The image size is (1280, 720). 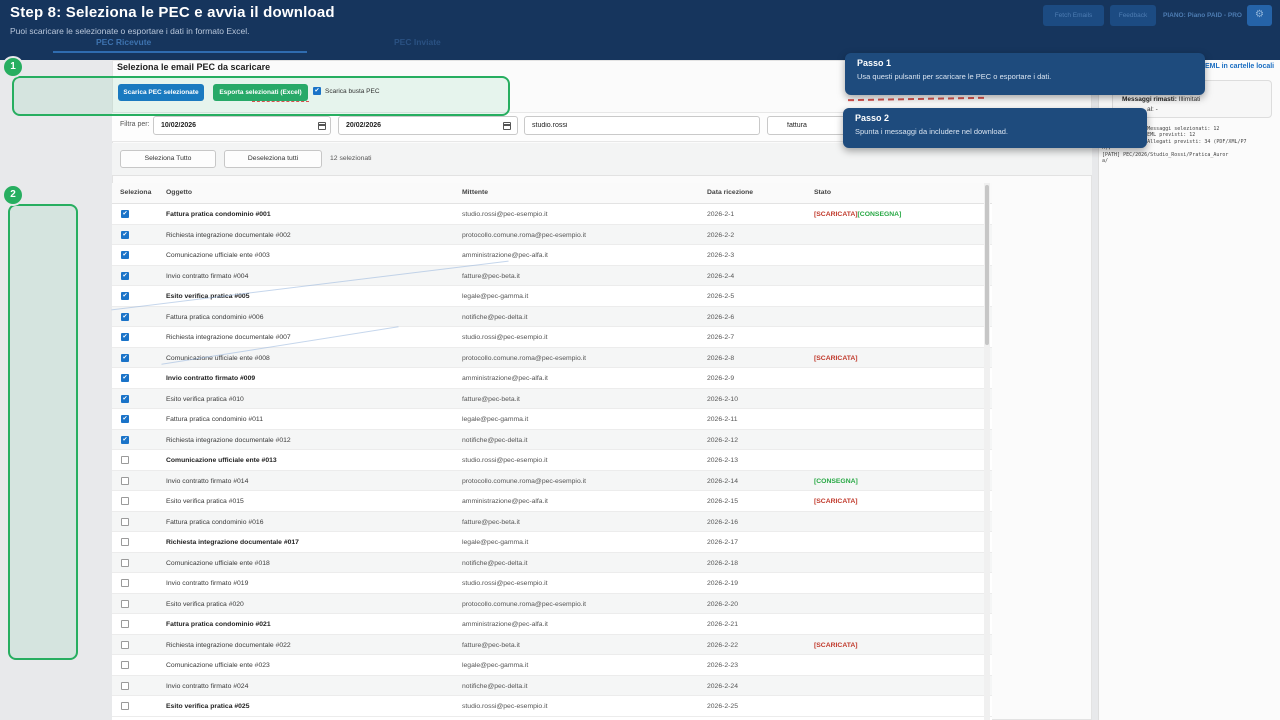 What do you see at coordinates (43, 432) in the screenshot?
I see `tour-highlight-step2` at bounding box center [43, 432].